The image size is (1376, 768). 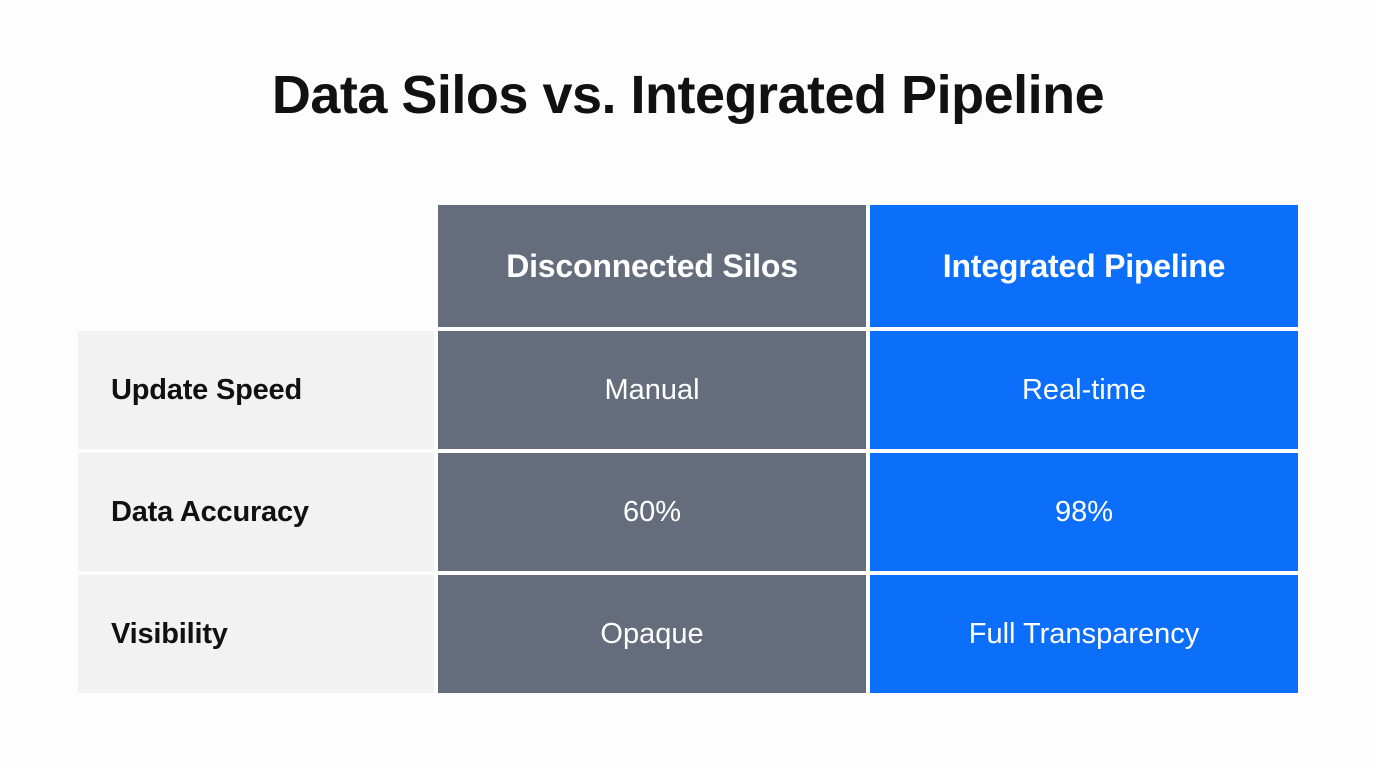 What do you see at coordinates (652, 390) in the screenshot?
I see `cell-update-speed-silos: Manual` at bounding box center [652, 390].